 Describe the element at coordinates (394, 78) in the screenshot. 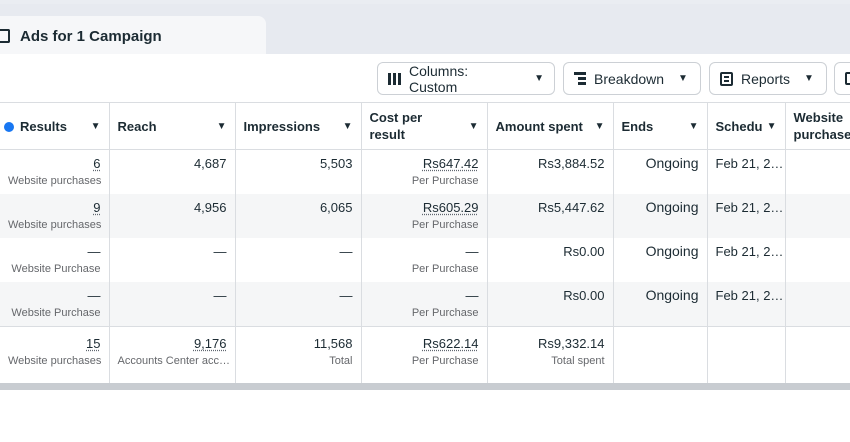

I see `columns-icon` at that location.